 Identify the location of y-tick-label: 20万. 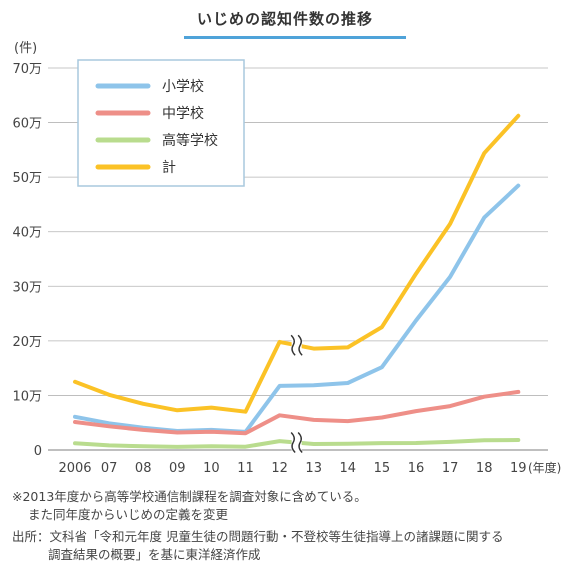
(27, 342).